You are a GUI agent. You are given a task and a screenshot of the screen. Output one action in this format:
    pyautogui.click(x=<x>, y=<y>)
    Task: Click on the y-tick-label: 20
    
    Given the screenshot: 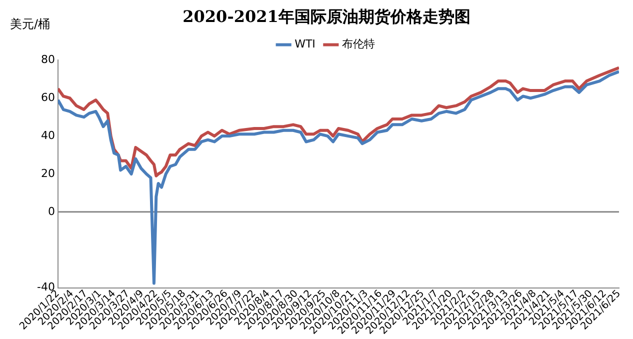 What is the action you would take?
    pyautogui.click(x=47, y=173)
    